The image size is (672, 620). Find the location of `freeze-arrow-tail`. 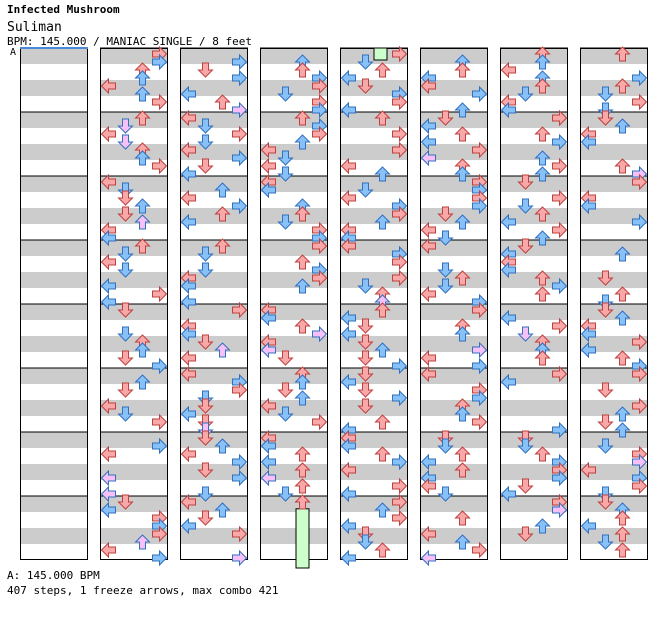

freeze-arrow-tail is located at coordinates (380, 54).